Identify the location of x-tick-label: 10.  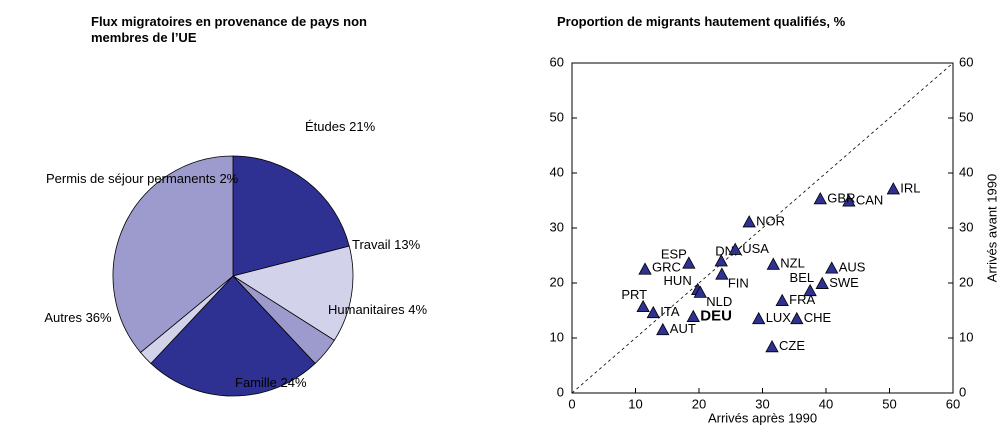
(635, 403).